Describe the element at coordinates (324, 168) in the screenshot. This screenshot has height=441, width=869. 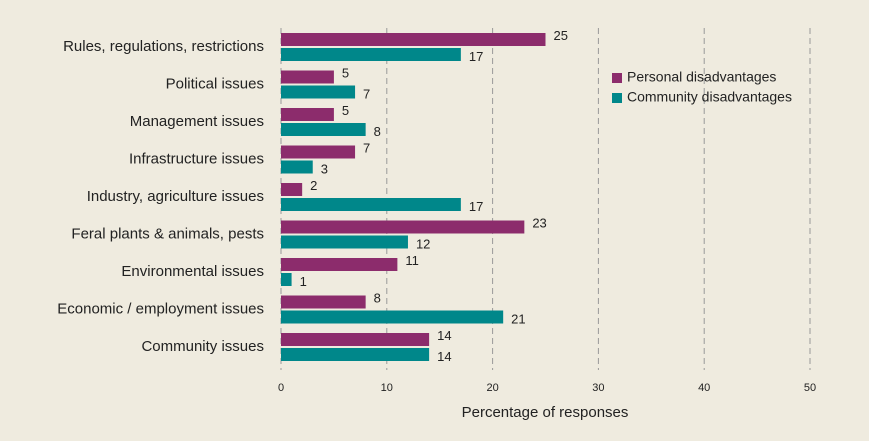
I see `value-label: 3` at that location.